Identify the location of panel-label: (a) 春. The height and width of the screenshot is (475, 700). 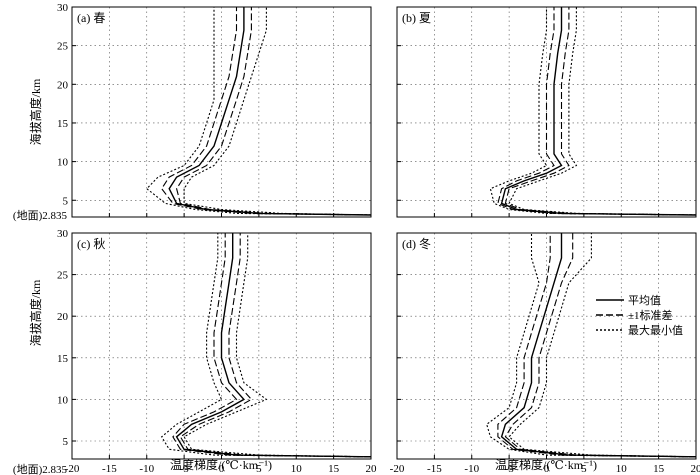
(91, 18).